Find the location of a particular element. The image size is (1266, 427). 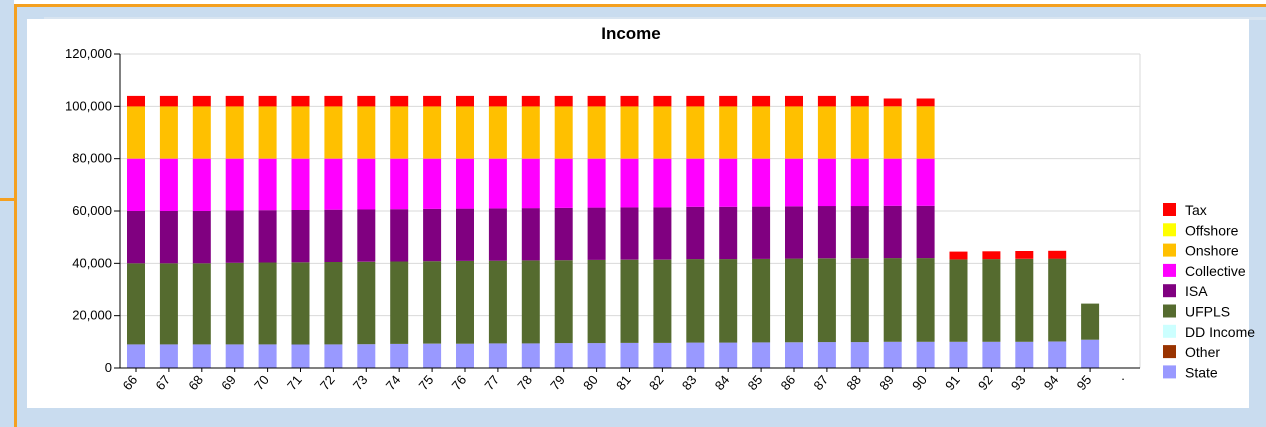

legend-swatch-offshore is located at coordinates (1169, 230).